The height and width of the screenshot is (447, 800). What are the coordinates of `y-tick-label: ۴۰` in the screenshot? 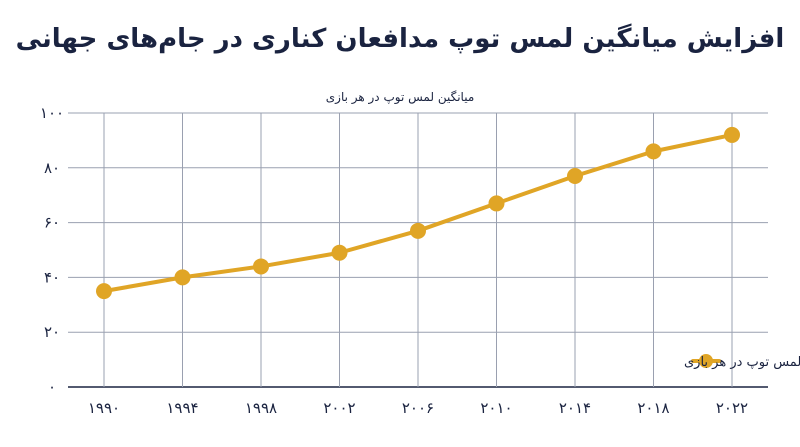 It's located at (52, 277).